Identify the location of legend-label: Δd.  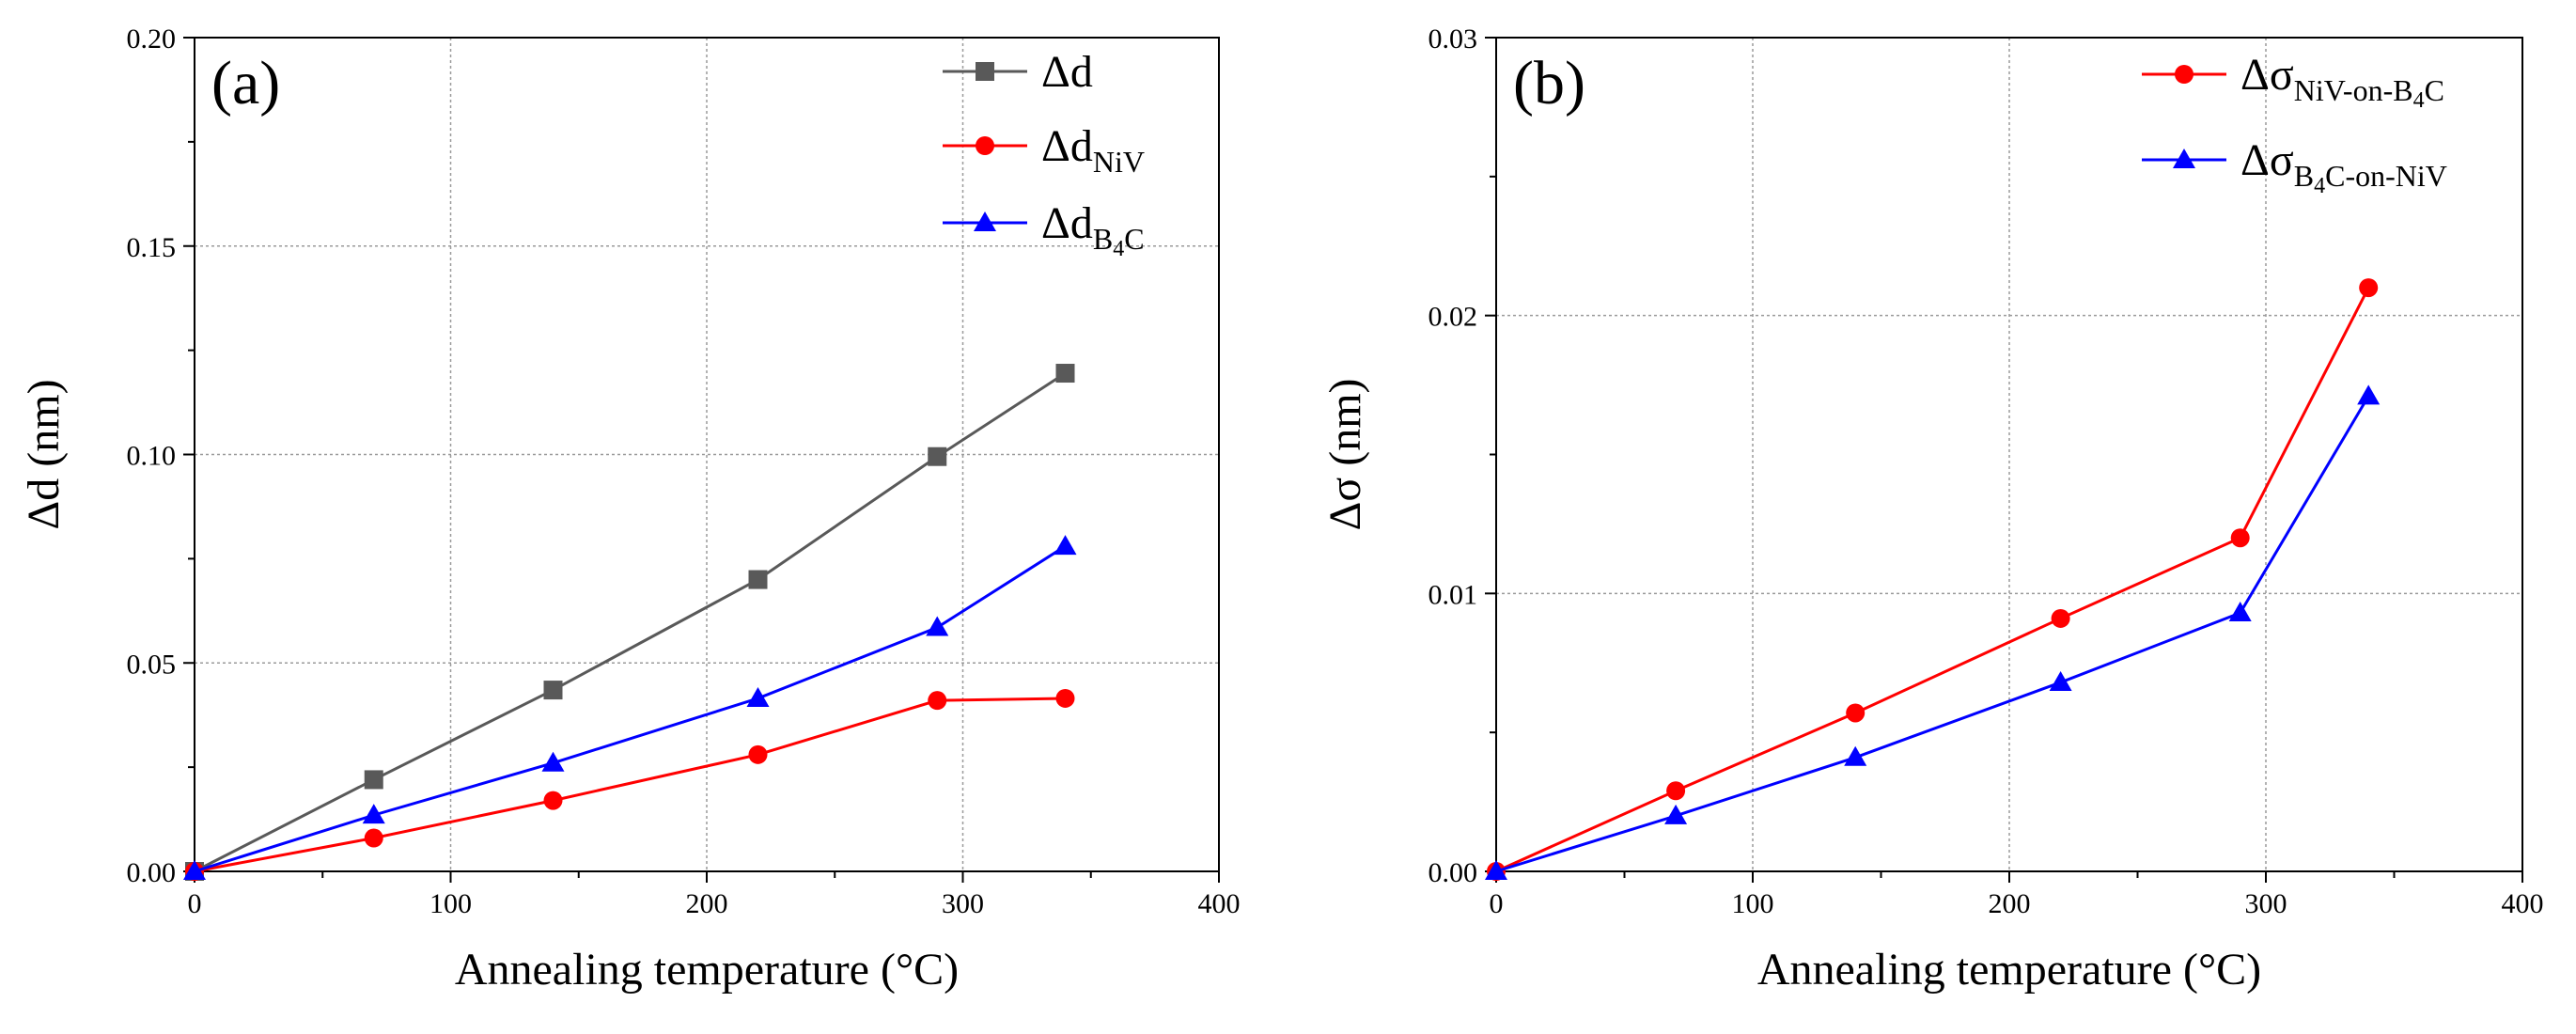
(1067, 72).